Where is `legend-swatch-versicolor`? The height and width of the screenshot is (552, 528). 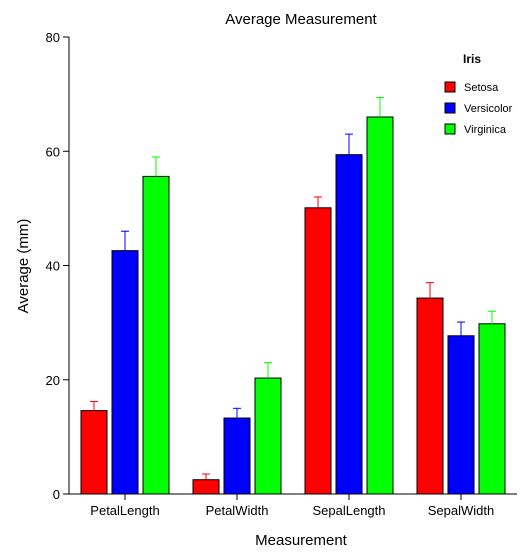 legend-swatch-versicolor is located at coordinates (450, 108).